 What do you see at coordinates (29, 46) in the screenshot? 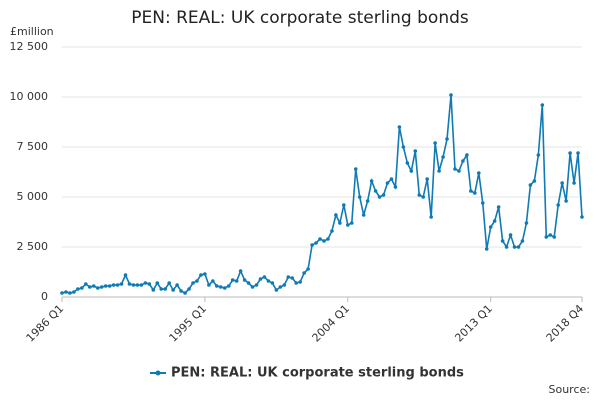
I see `y-tick-label: 12 500` at bounding box center [29, 46].